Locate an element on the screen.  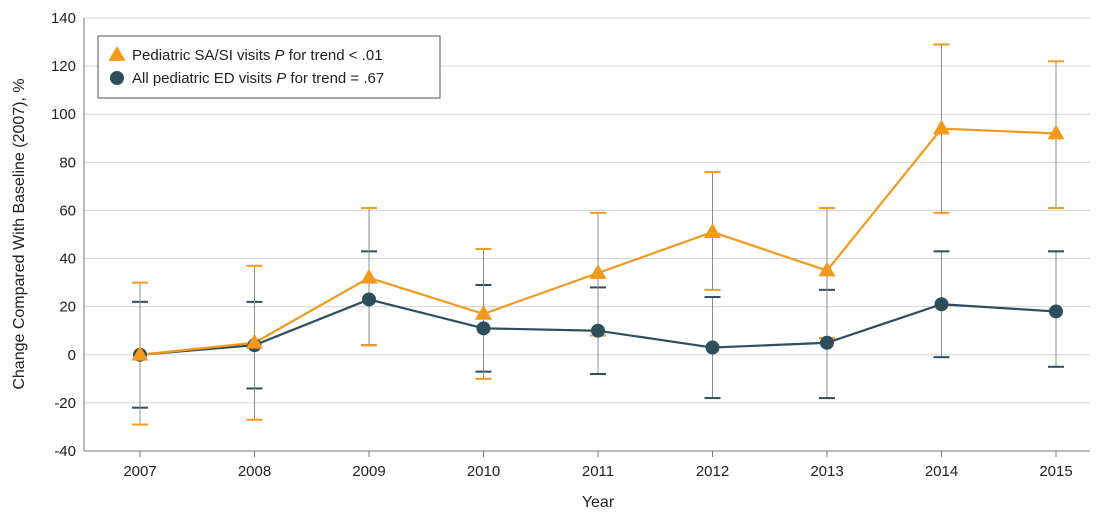
x-axis-title: Year is located at coordinates (598, 502).